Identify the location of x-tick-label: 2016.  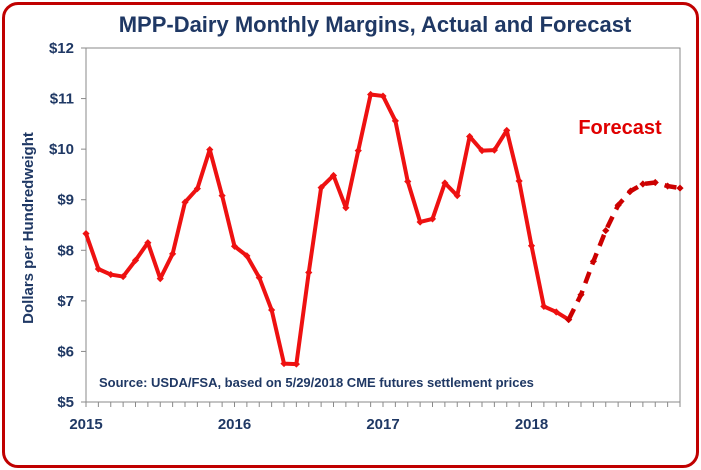
(234, 424).